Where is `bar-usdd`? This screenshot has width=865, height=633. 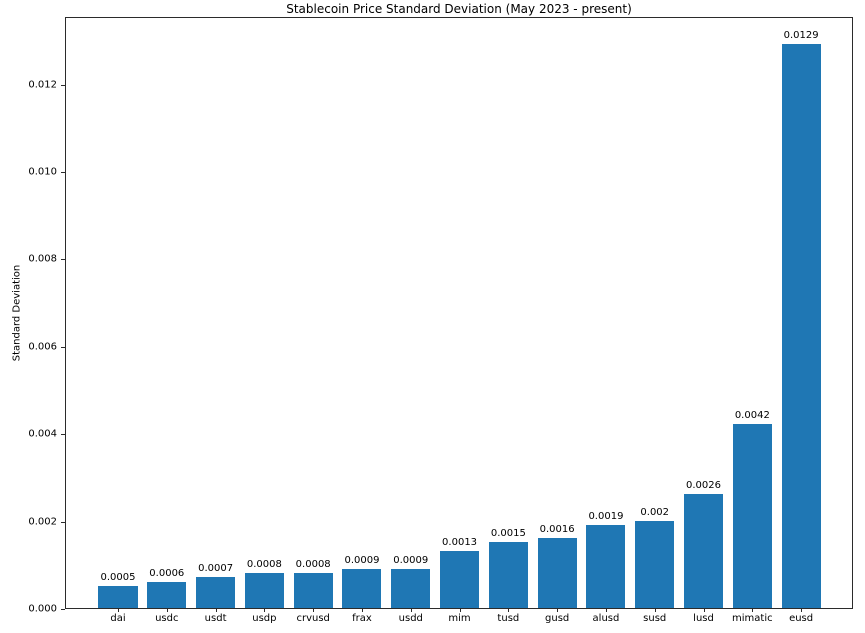 bar-usdd is located at coordinates (411, 588).